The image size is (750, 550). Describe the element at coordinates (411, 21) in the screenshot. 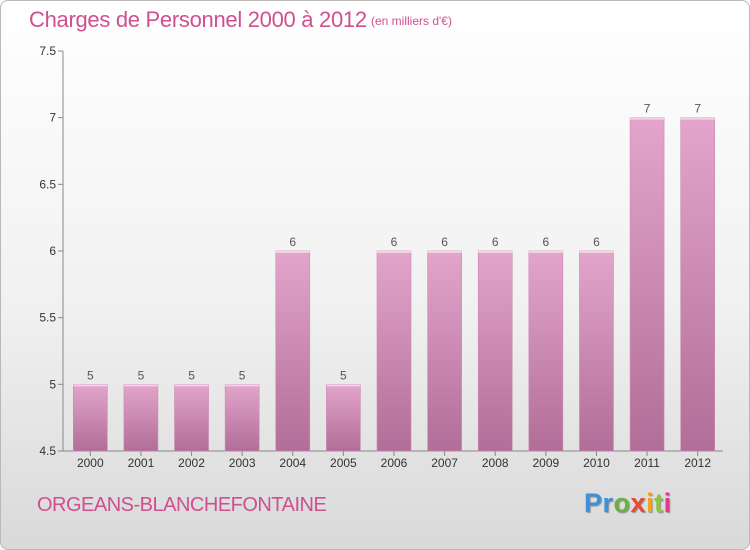

I see `chart-unit: (en milliers d'€)` at that location.